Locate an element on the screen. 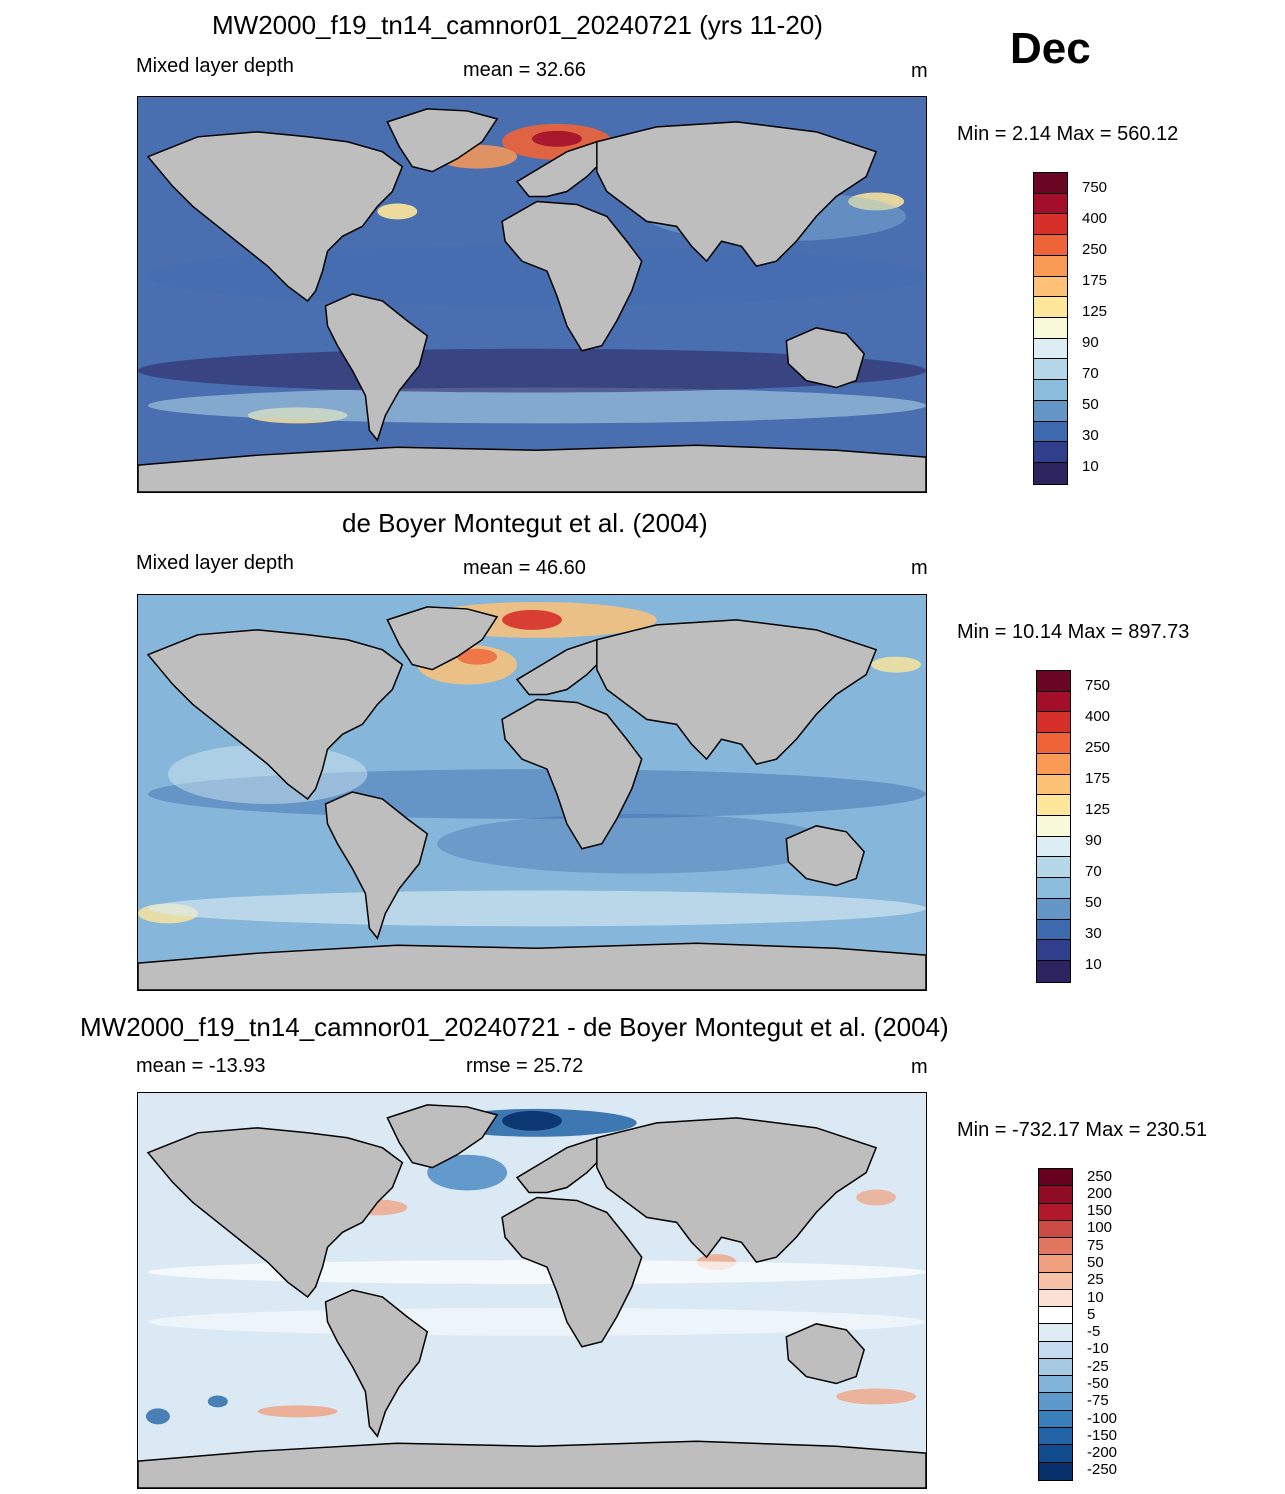 Image resolution: width=1285 pixels, height=1494 pixels. colorbar-tick-label: 200 is located at coordinates (1100, 1193).